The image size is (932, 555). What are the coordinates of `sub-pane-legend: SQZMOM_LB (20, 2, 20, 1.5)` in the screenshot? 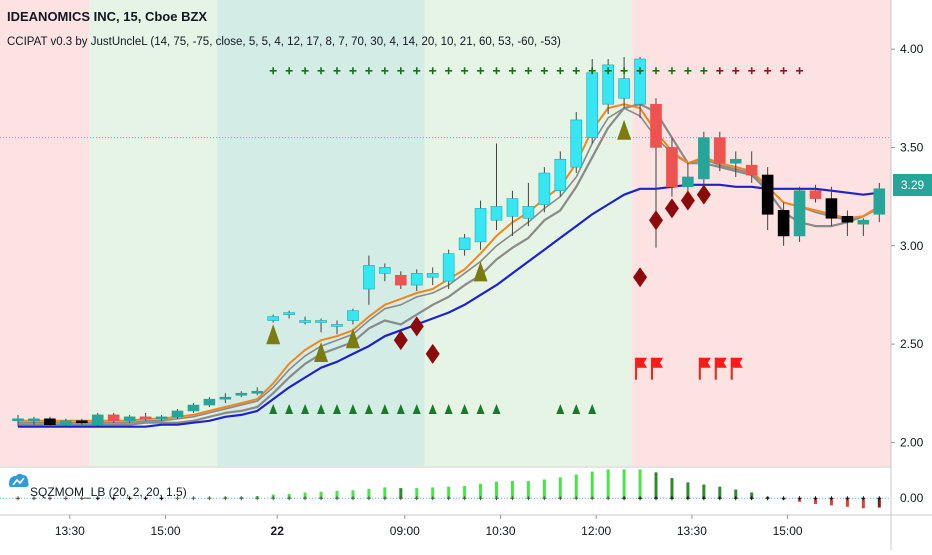 It's located at (108, 492).